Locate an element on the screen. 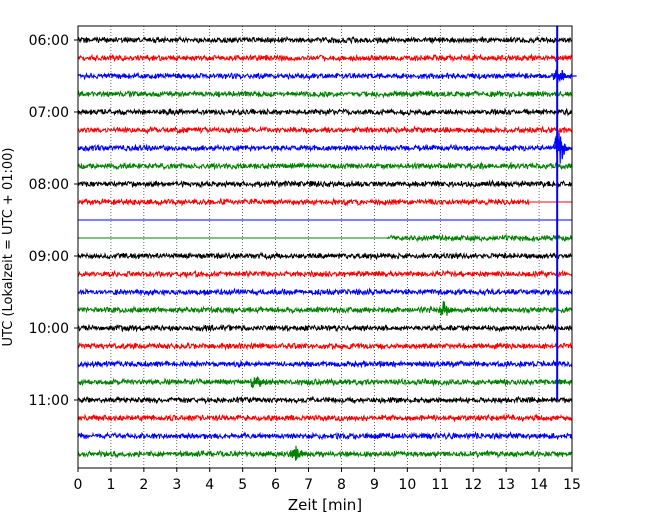  y-tick-label: 11:00 is located at coordinates (49, 401).